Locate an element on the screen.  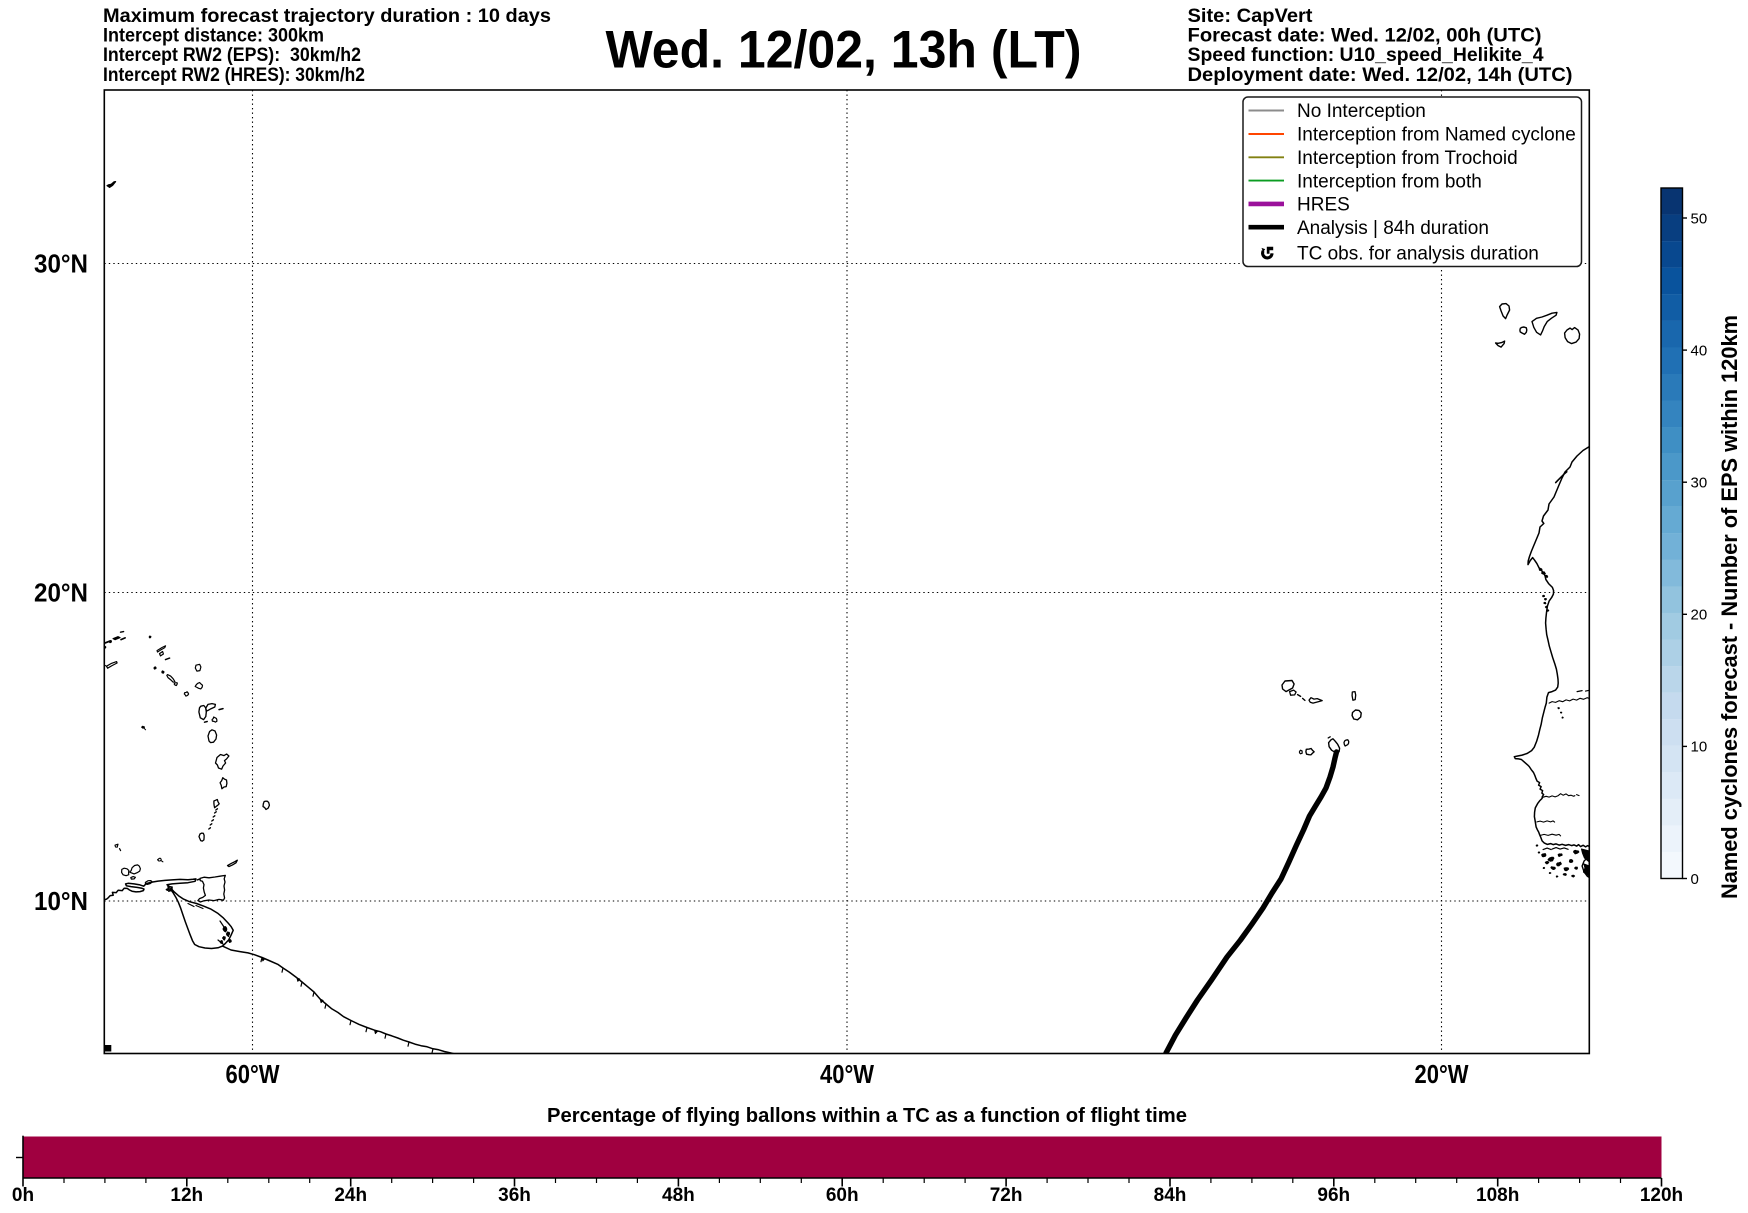
svg-text: 72h is located at coordinates (1006, 1195).